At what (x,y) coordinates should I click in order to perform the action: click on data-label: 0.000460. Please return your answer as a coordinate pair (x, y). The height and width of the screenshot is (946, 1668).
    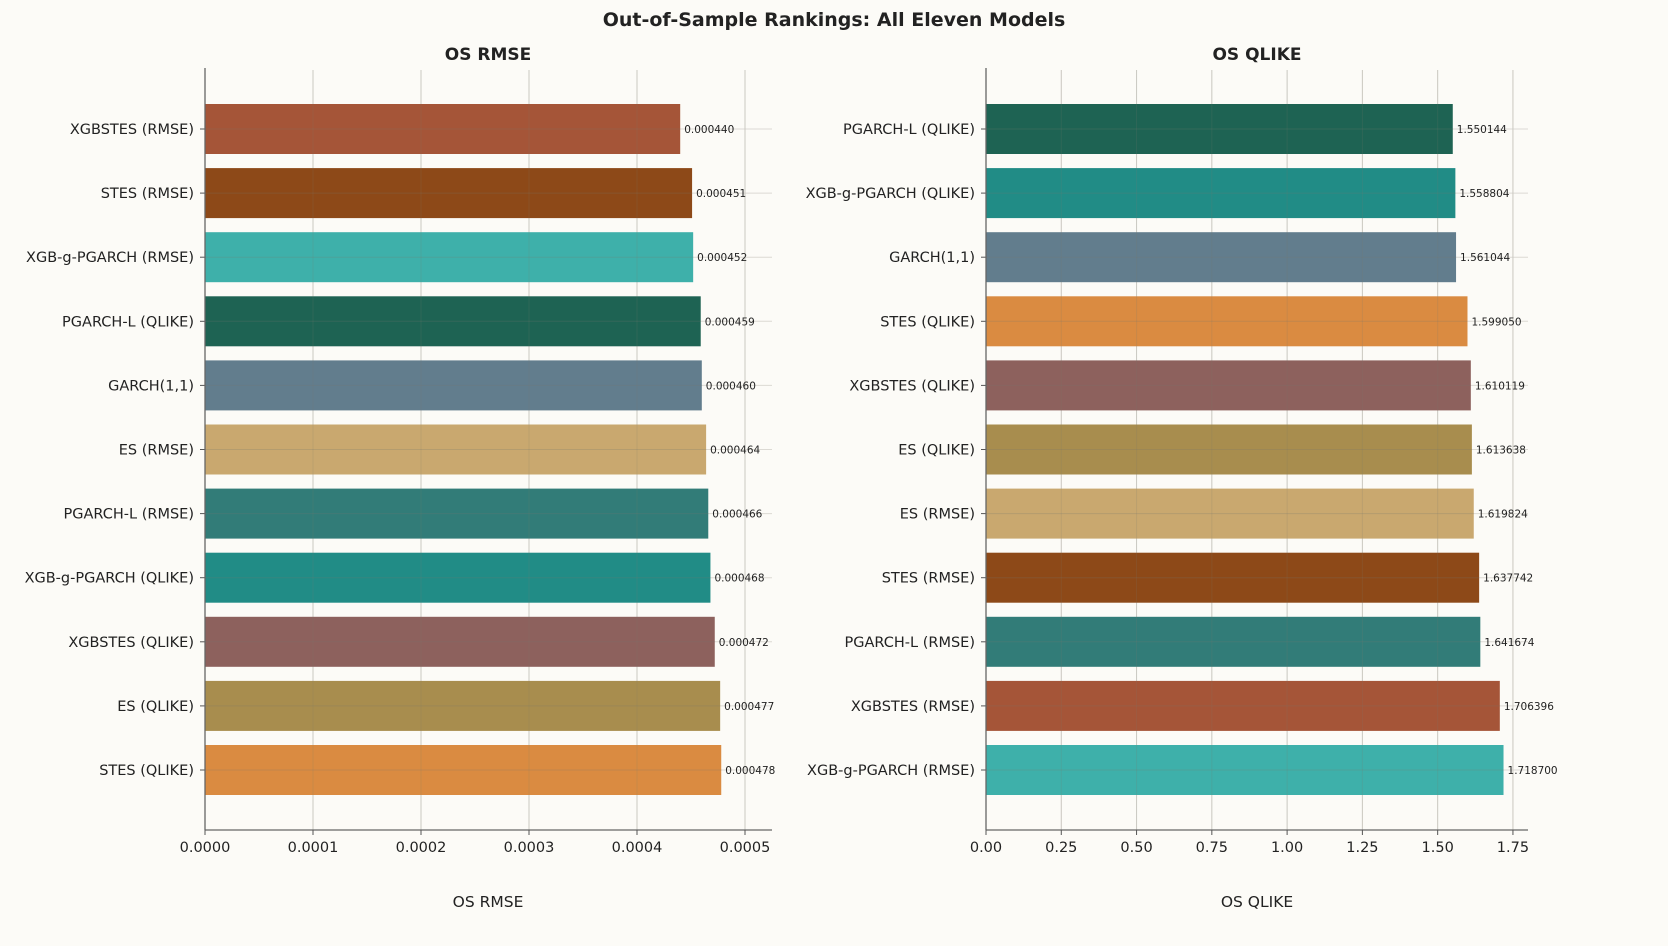
    Looking at the image, I should click on (731, 386).